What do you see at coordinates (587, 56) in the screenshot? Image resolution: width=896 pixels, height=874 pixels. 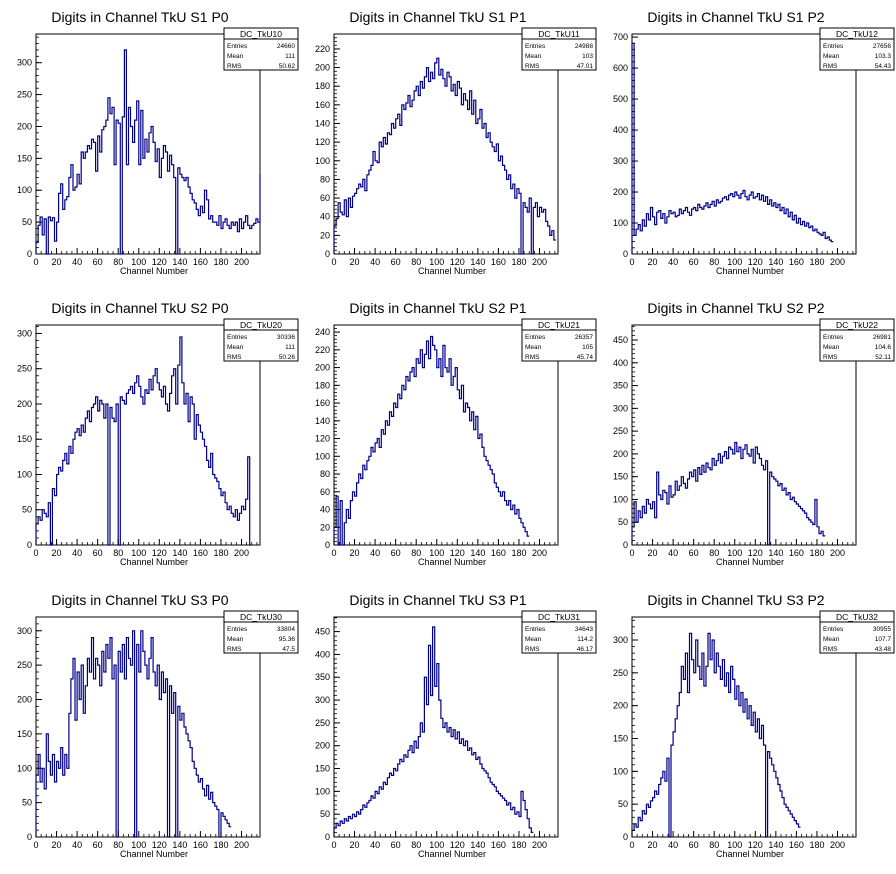 I see `stats-mean-value: 103` at bounding box center [587, 56].